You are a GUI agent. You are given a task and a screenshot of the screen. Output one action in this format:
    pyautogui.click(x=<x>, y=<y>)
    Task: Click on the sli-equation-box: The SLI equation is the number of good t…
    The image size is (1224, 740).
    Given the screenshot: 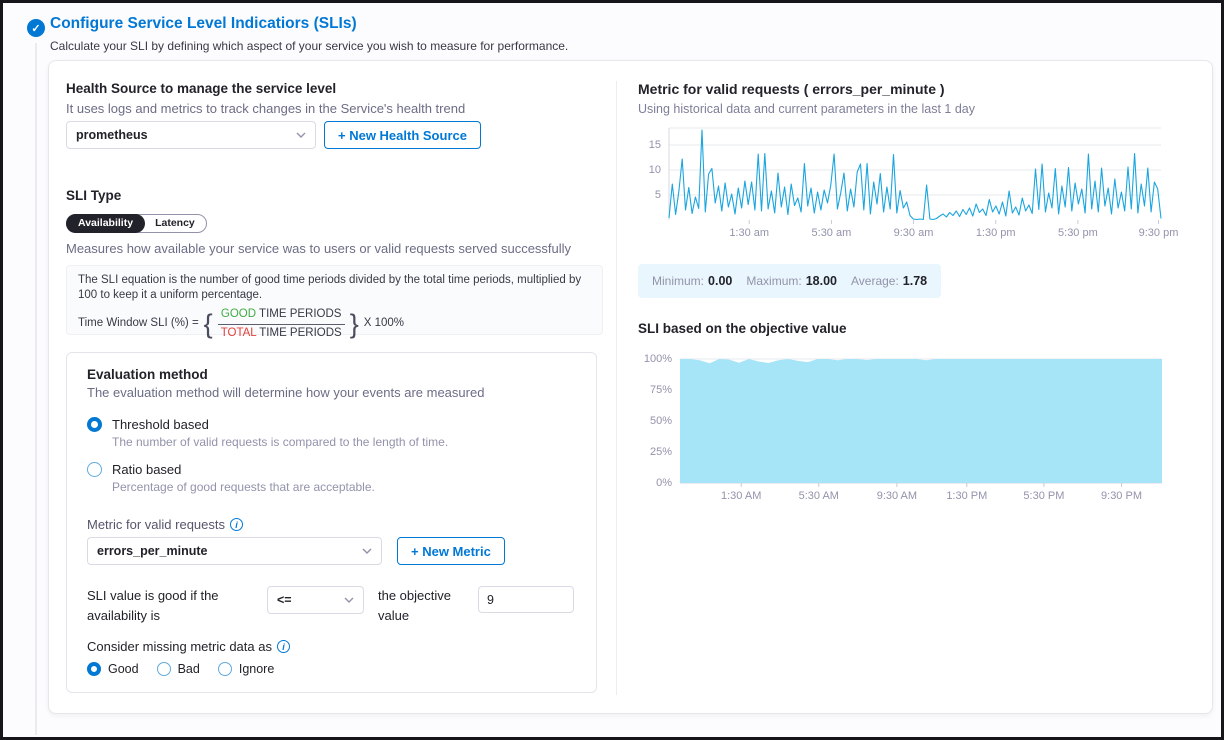 What is the action you would take?
    pyautogui.click(x=334, y=302)
    